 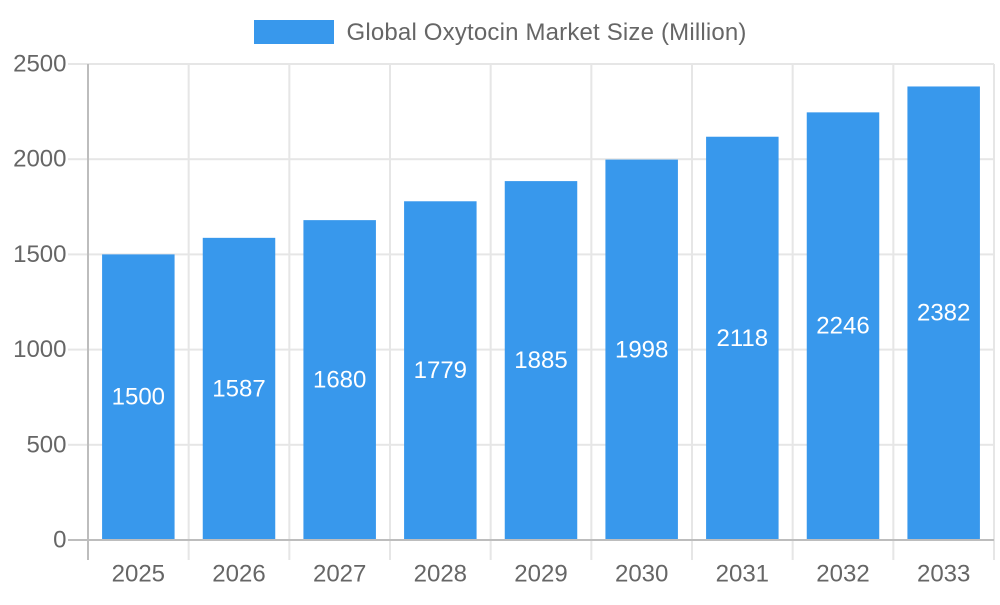 What do you see at coordinates (238, 574) in the screenshot?
I see `svg-text: 2026` at bounding box center [238, 574].